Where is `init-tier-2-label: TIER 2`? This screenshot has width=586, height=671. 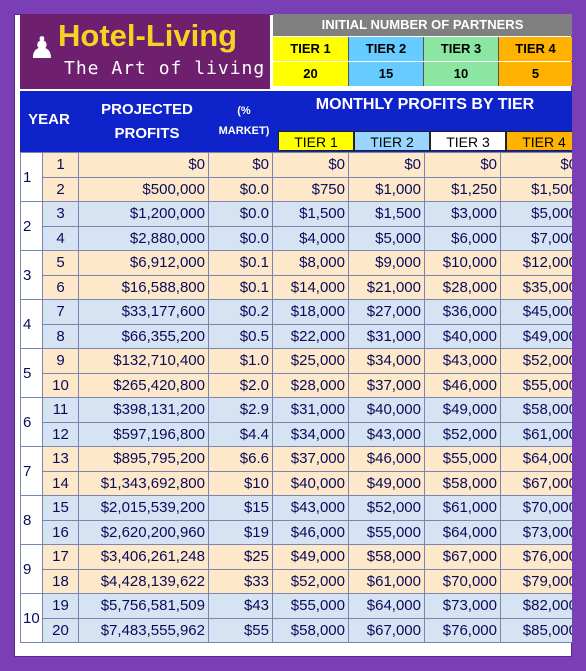 init-tier-2-label: TIER 2 is located at coordinates (386, 49).